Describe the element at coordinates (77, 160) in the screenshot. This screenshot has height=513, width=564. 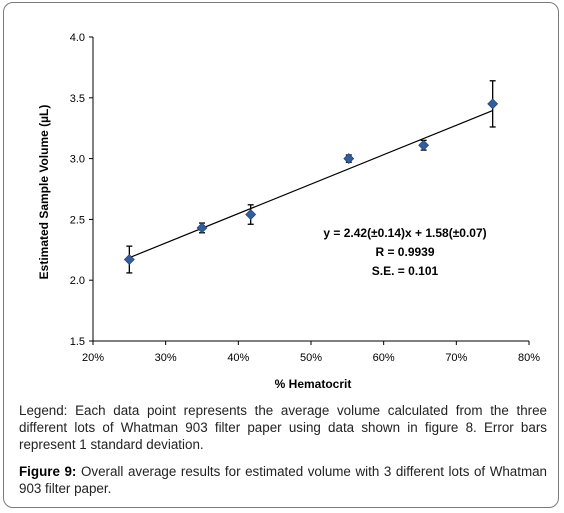
I see `y-tick-label: 3.0` at that location.